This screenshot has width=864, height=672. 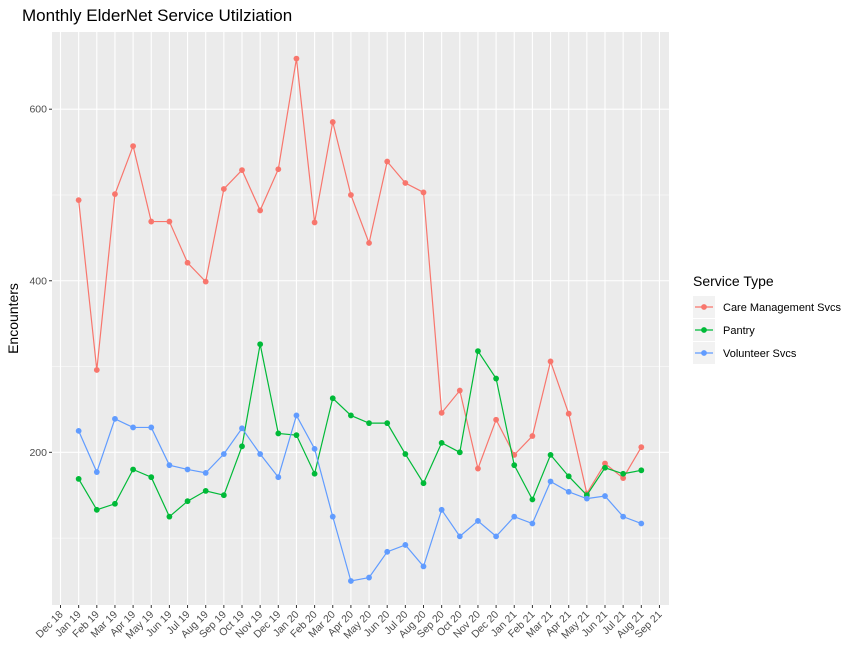 What do you see at coordinates (38, 110) in the screenshot?
I see `y-tick-label: 600` at bounding box center [38, 110].